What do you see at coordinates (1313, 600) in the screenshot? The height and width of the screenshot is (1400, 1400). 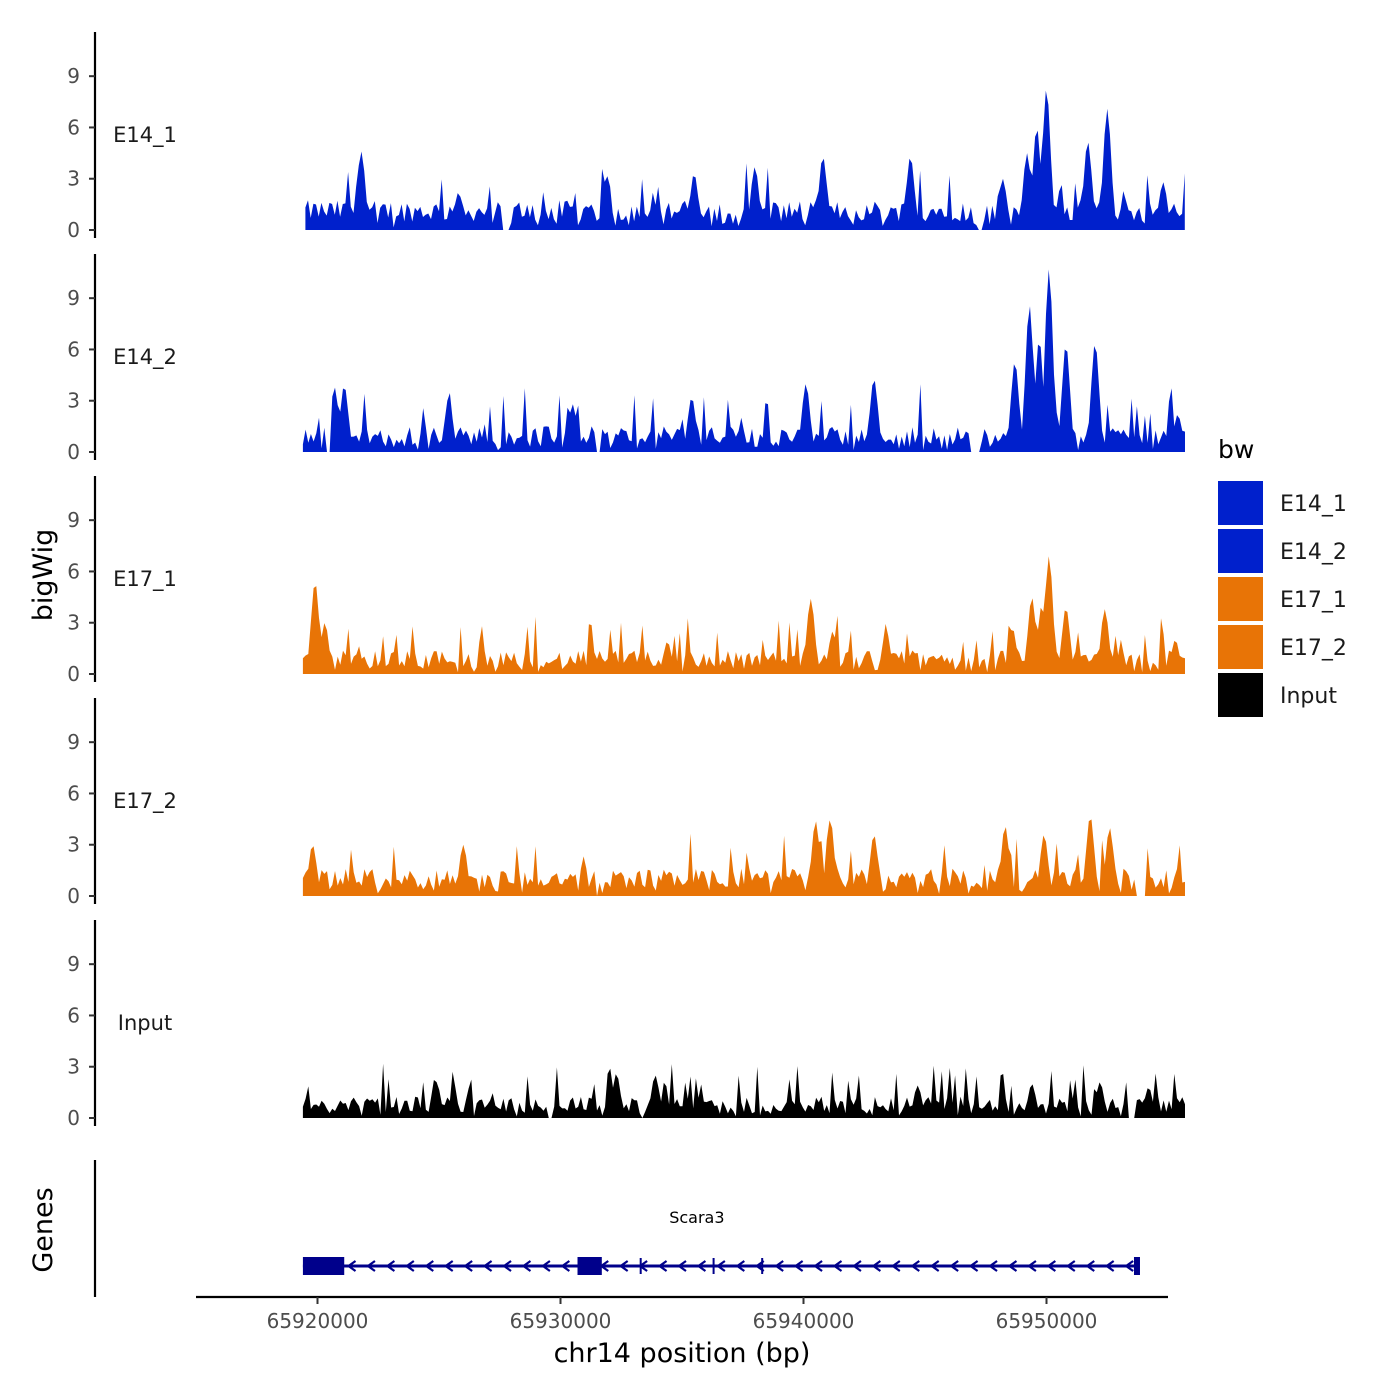 I see `legend-label-e17-1: E17_1` at bounding box center [1313, 600].